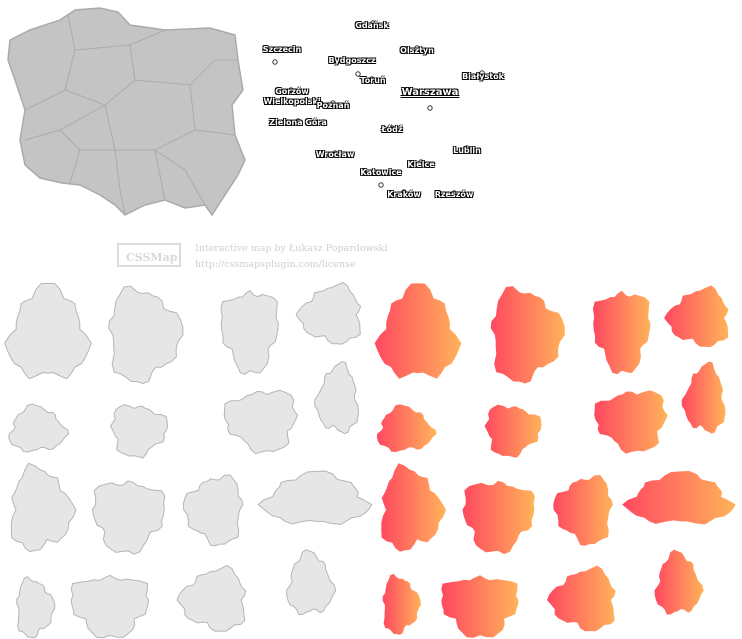  I want to click on city-label: Gdańsk, so click(372, 25).